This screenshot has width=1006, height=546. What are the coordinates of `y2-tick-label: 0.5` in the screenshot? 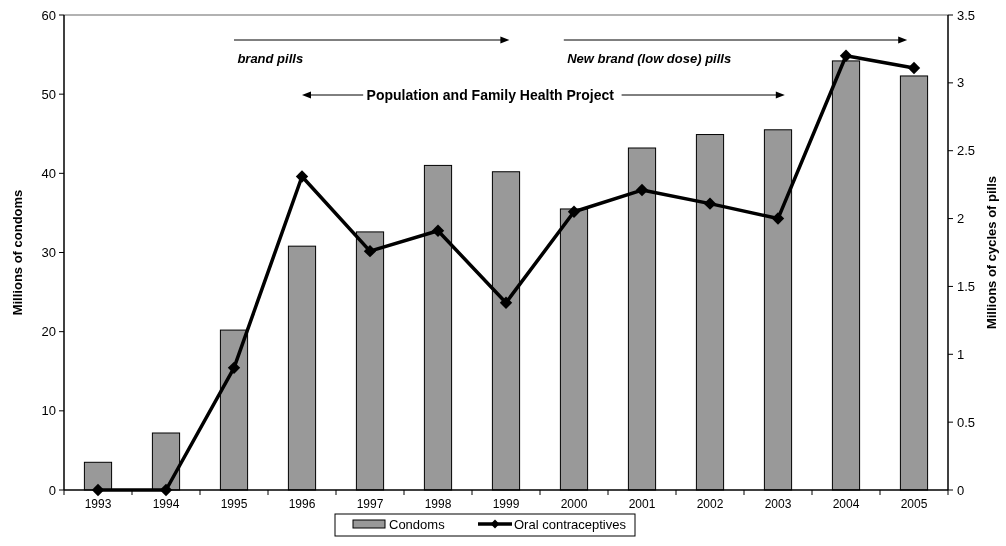 It's located at (966, 422).